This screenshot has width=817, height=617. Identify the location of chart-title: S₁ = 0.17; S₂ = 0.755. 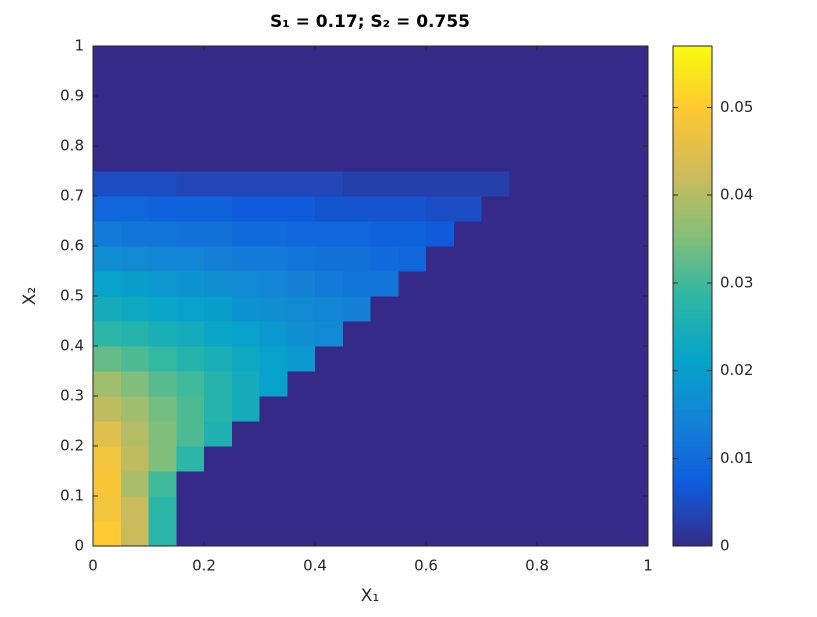
(370, 22).